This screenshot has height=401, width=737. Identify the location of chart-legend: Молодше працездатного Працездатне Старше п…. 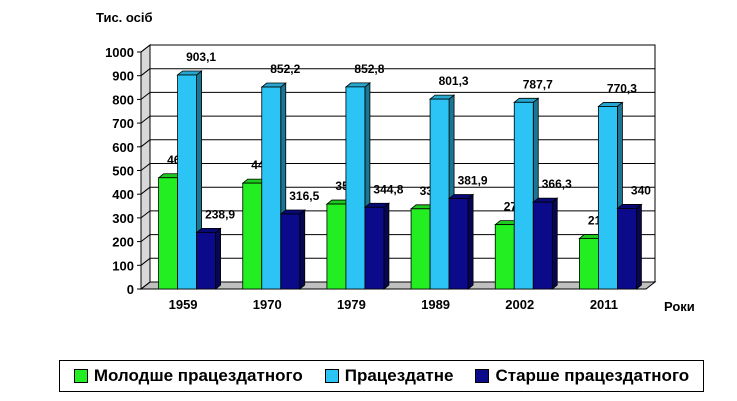
(381, 376).